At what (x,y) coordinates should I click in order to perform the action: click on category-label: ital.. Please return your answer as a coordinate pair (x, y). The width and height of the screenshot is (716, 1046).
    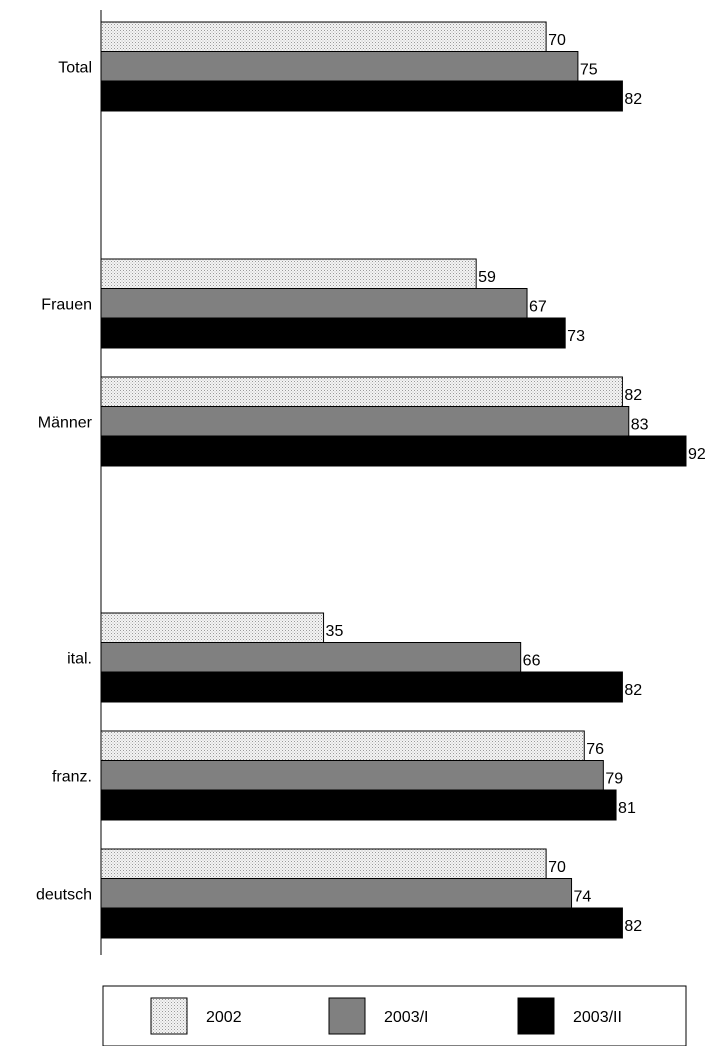
    Looking at the image, I should click on (79, 659).